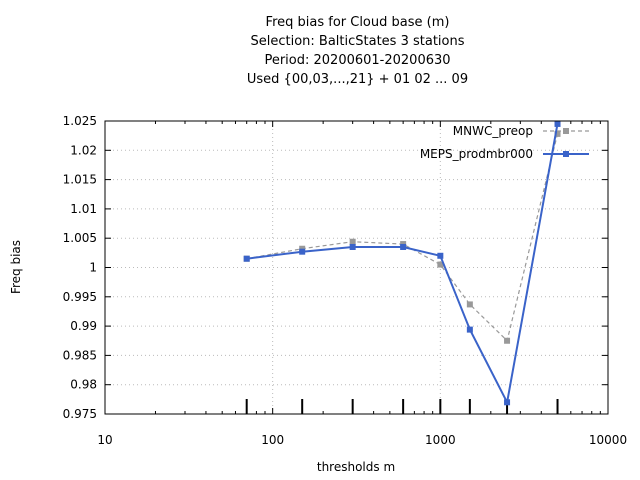  I want to click on chart-legend: MNWC_preop MEPS_prodmbr000, so click(504, 142).